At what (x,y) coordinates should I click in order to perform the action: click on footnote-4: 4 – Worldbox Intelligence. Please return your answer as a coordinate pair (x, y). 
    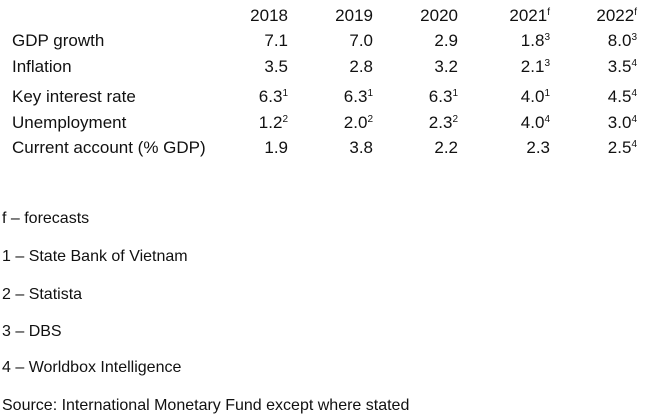
    Looking at the image, I should click on (92, 367).